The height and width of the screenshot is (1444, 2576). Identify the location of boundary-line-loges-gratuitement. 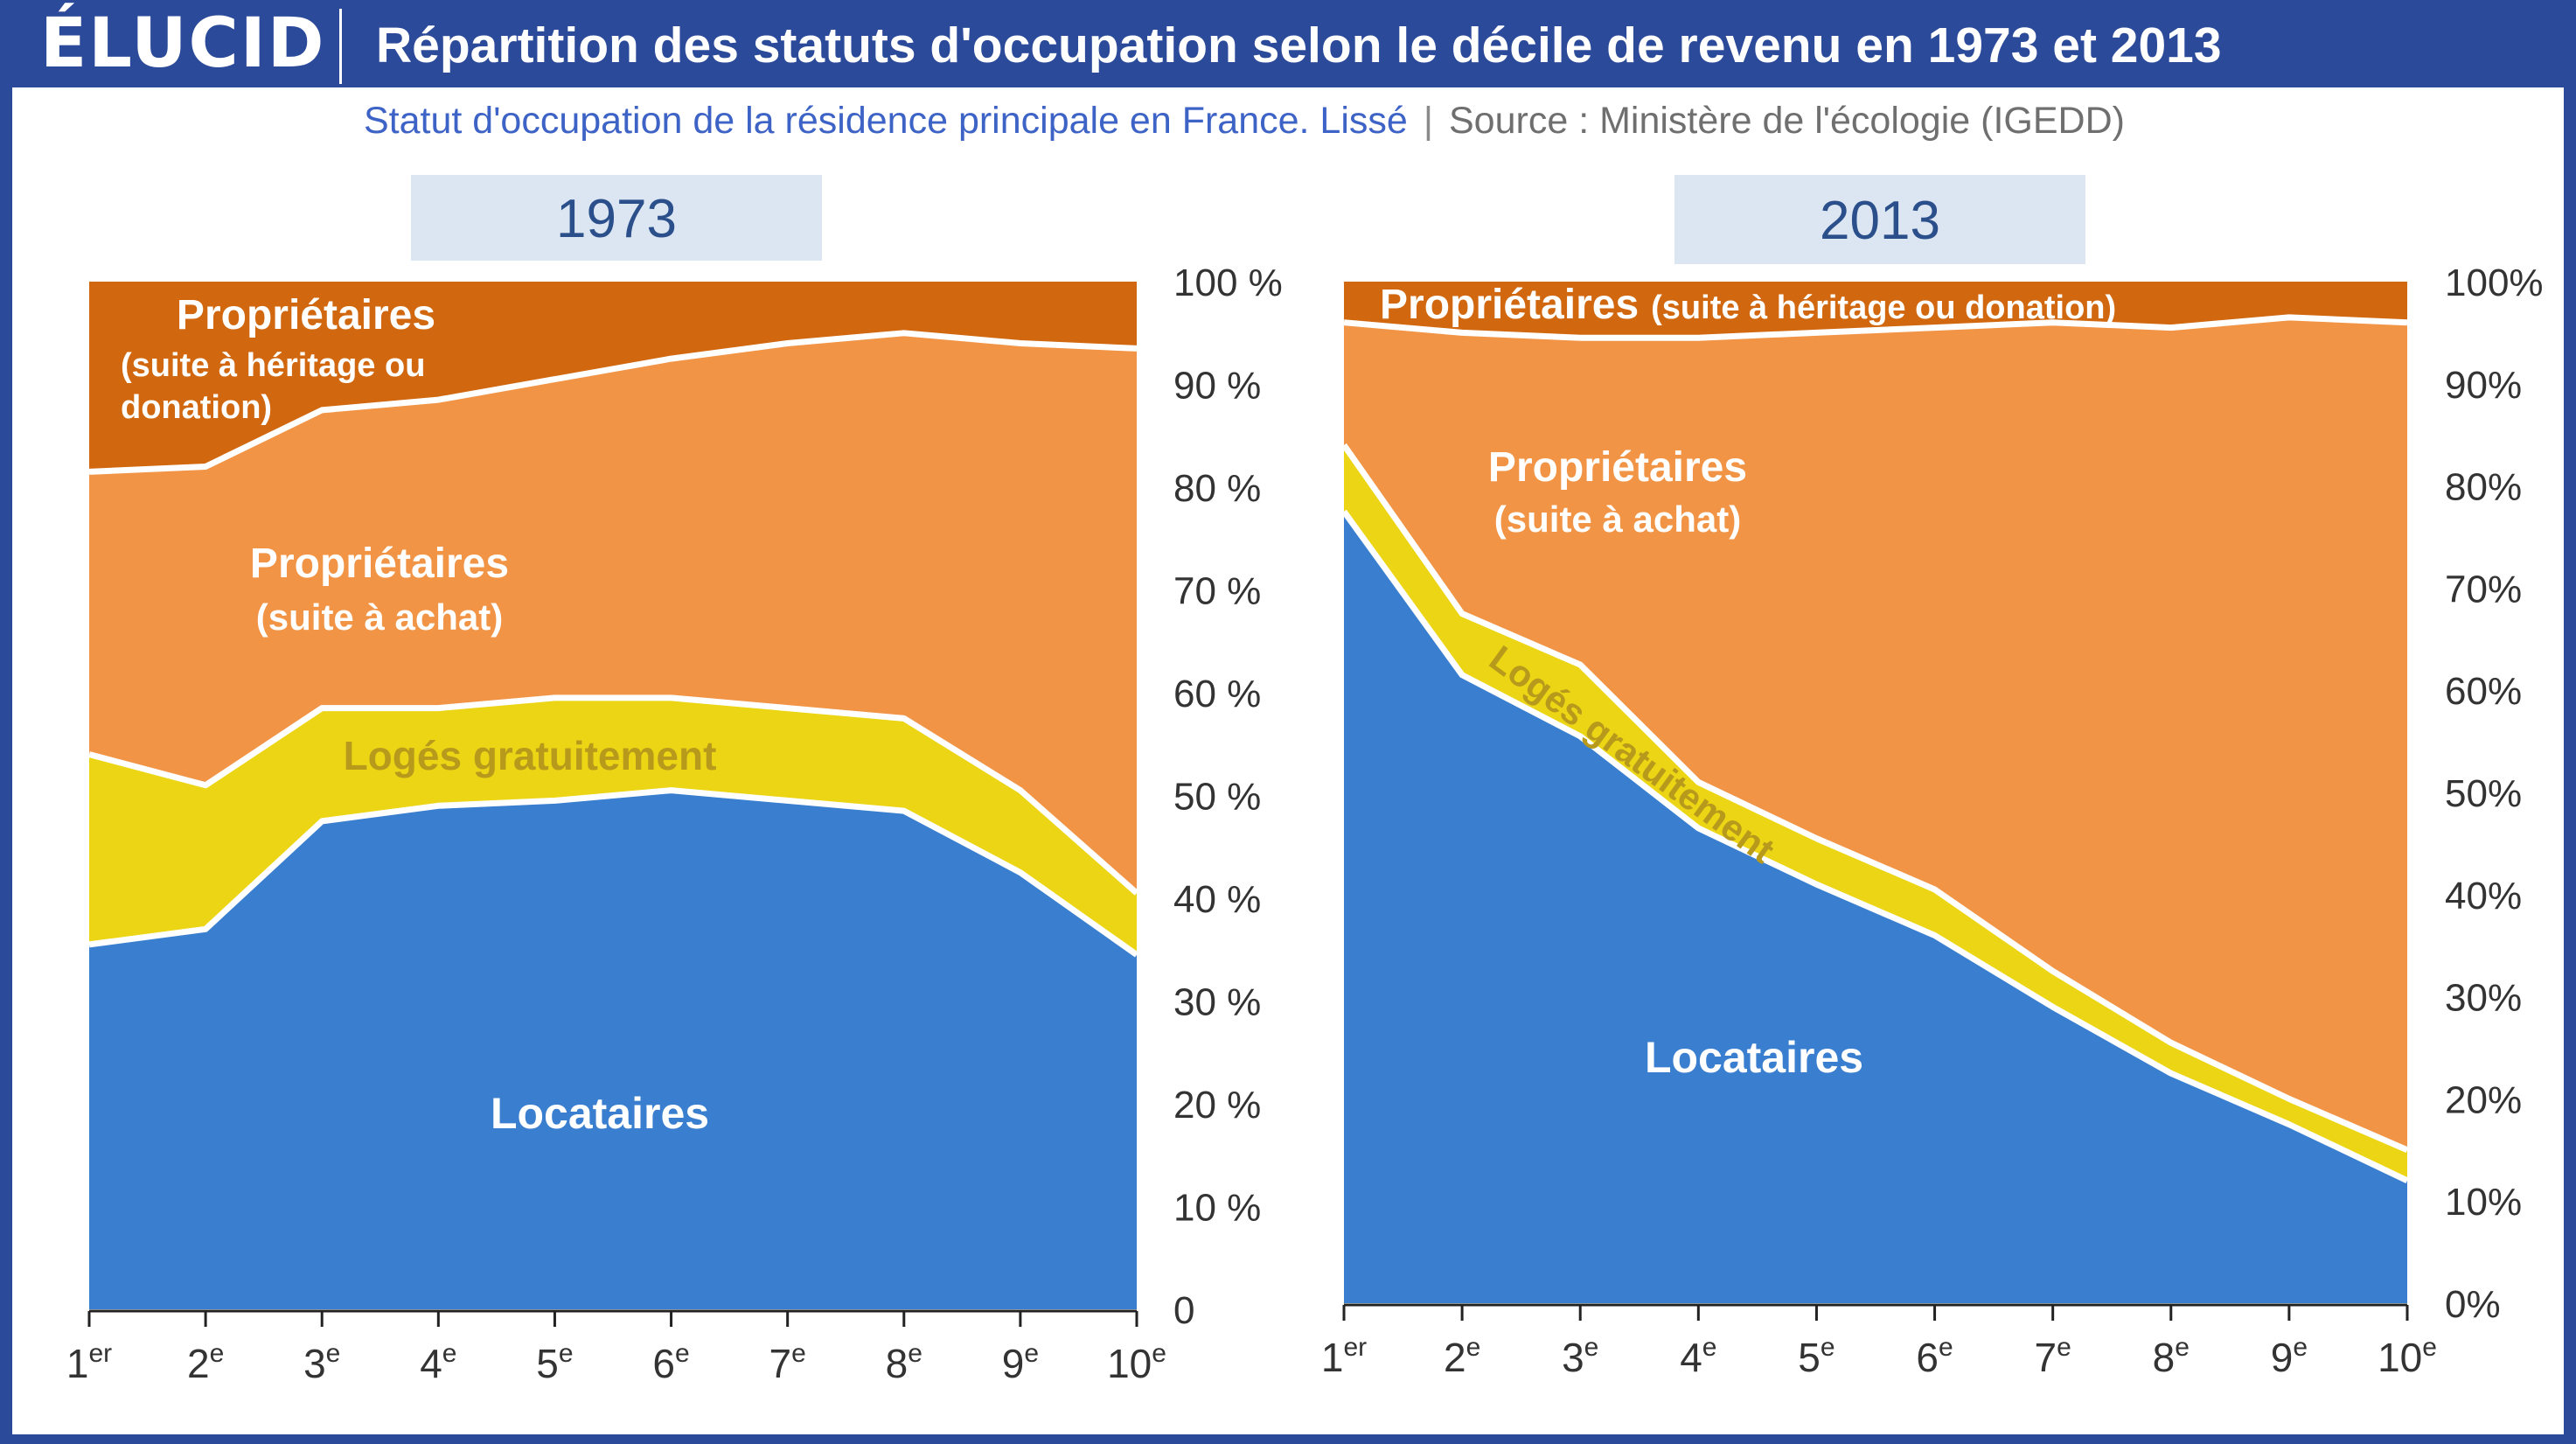
(613, 795).